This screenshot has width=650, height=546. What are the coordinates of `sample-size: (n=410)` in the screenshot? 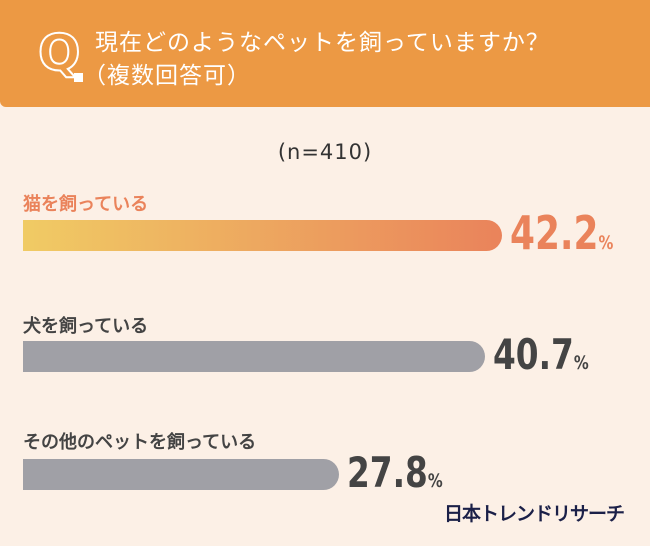 It's located at (325, 152).